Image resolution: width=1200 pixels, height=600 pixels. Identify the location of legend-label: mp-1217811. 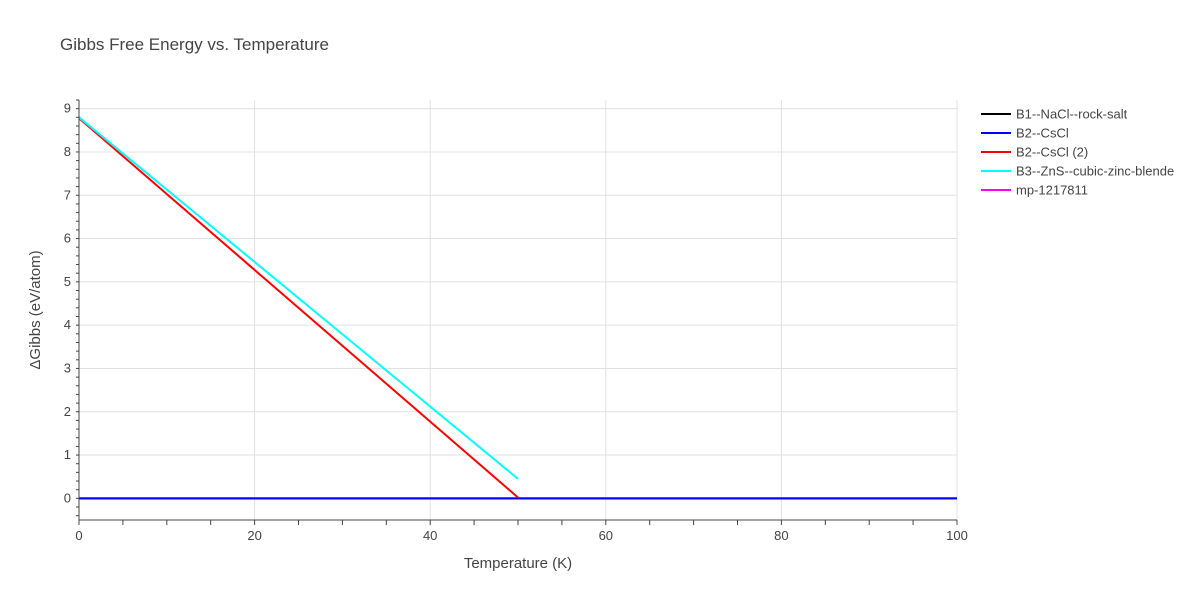
(1052, 190).